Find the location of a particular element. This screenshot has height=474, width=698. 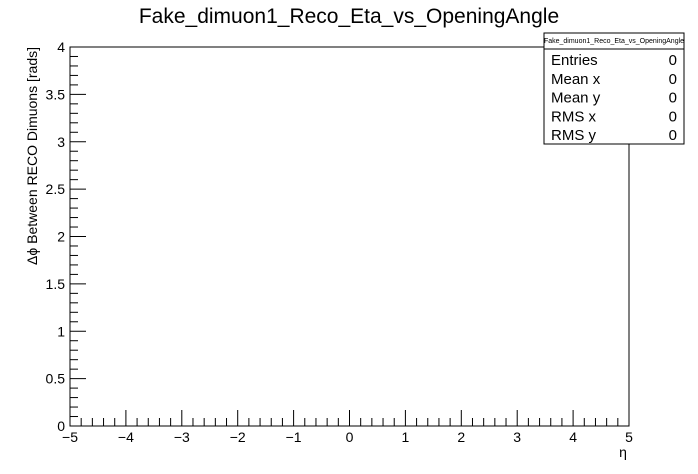

stats-label: Mean y is located at coordinates (576, 98).